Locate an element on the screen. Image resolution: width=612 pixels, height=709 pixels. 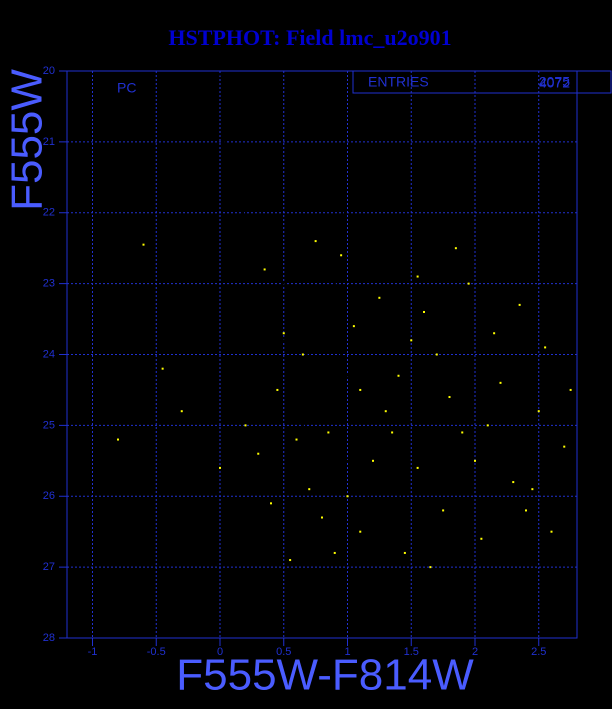
y-tick-label: 23 is located at coordinates (49, 284).